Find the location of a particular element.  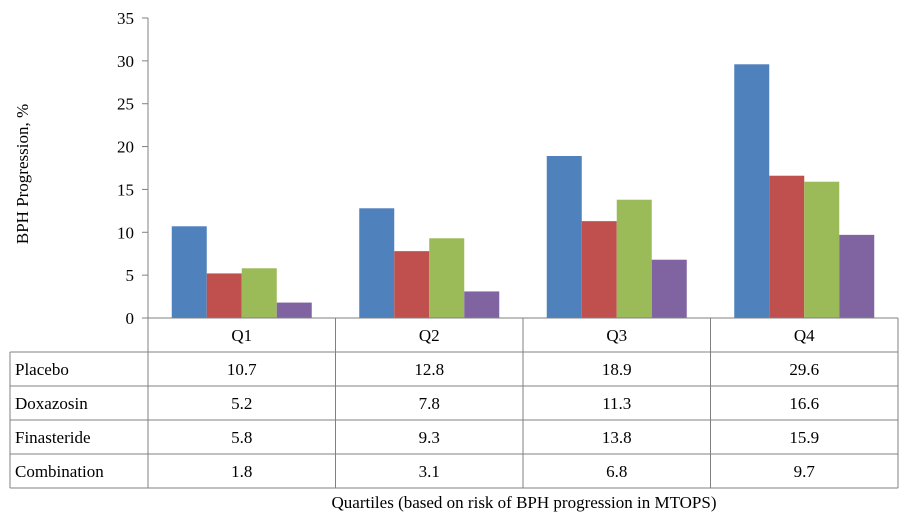

bar-placebo-q1 is located at coordinates (189, 272).